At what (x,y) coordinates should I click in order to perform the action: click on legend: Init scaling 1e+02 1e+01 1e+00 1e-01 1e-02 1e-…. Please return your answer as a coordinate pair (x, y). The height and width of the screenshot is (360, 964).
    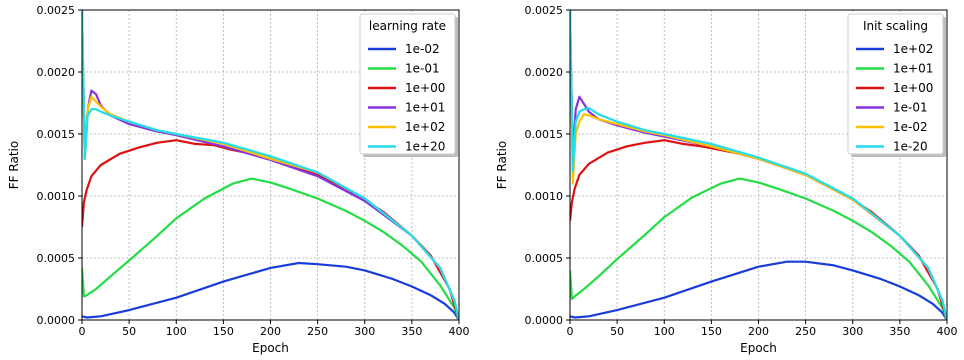
    Looking at the image, I should click on (896, 85).